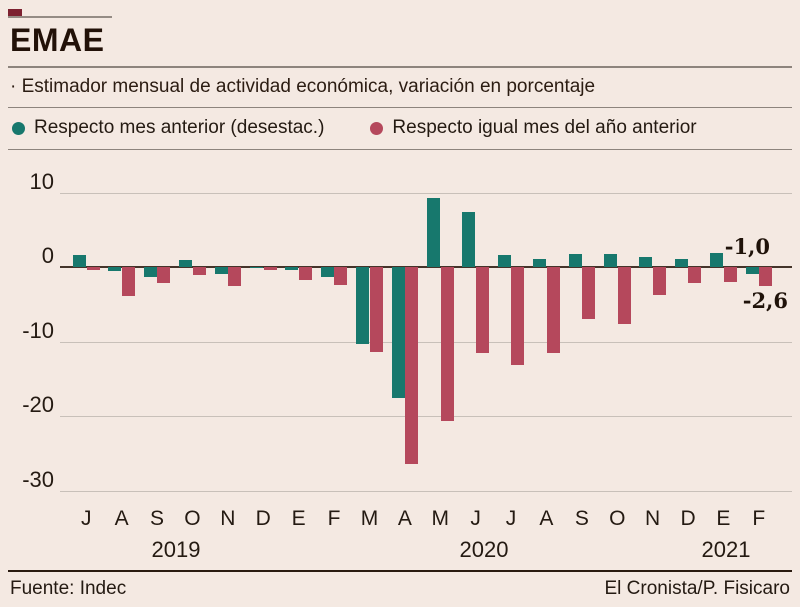 The height and width of the screenshot is (607, 800). What do you see at coordinates (400, 571) in the screenshot?
I see `footer-rule` at bounding box center [400, 571].